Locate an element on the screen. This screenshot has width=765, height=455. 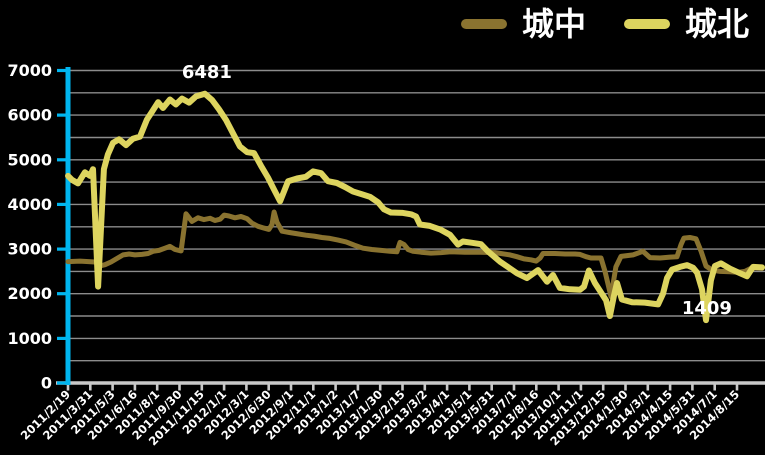
legend-label-chengzhong: 城中 is located at coordinates (553, 24).